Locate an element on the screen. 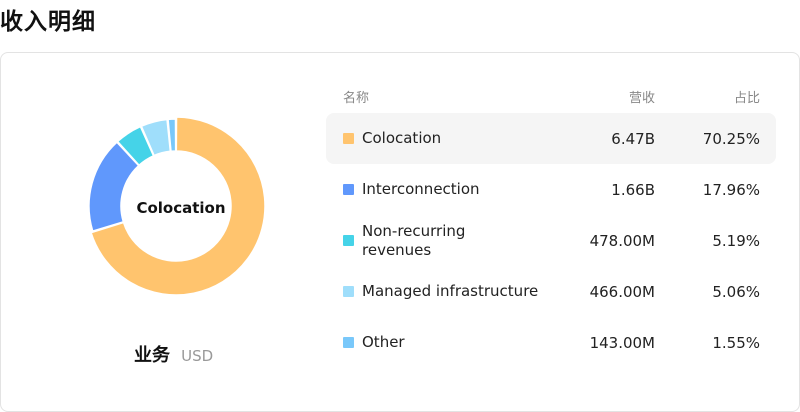 The image size is (800, 412). row-revenue: 466.00M is located at coordinates (622, 292).